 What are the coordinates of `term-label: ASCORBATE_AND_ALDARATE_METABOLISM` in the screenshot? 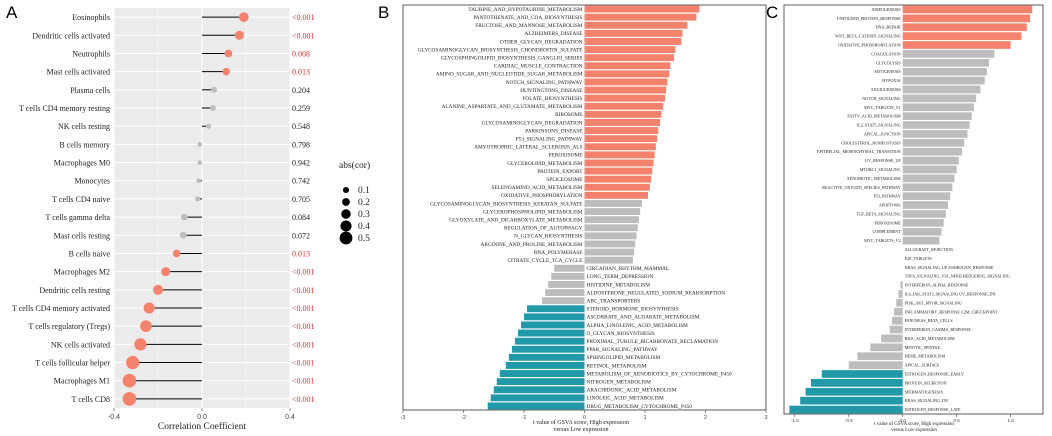 It's located at (643, 318).